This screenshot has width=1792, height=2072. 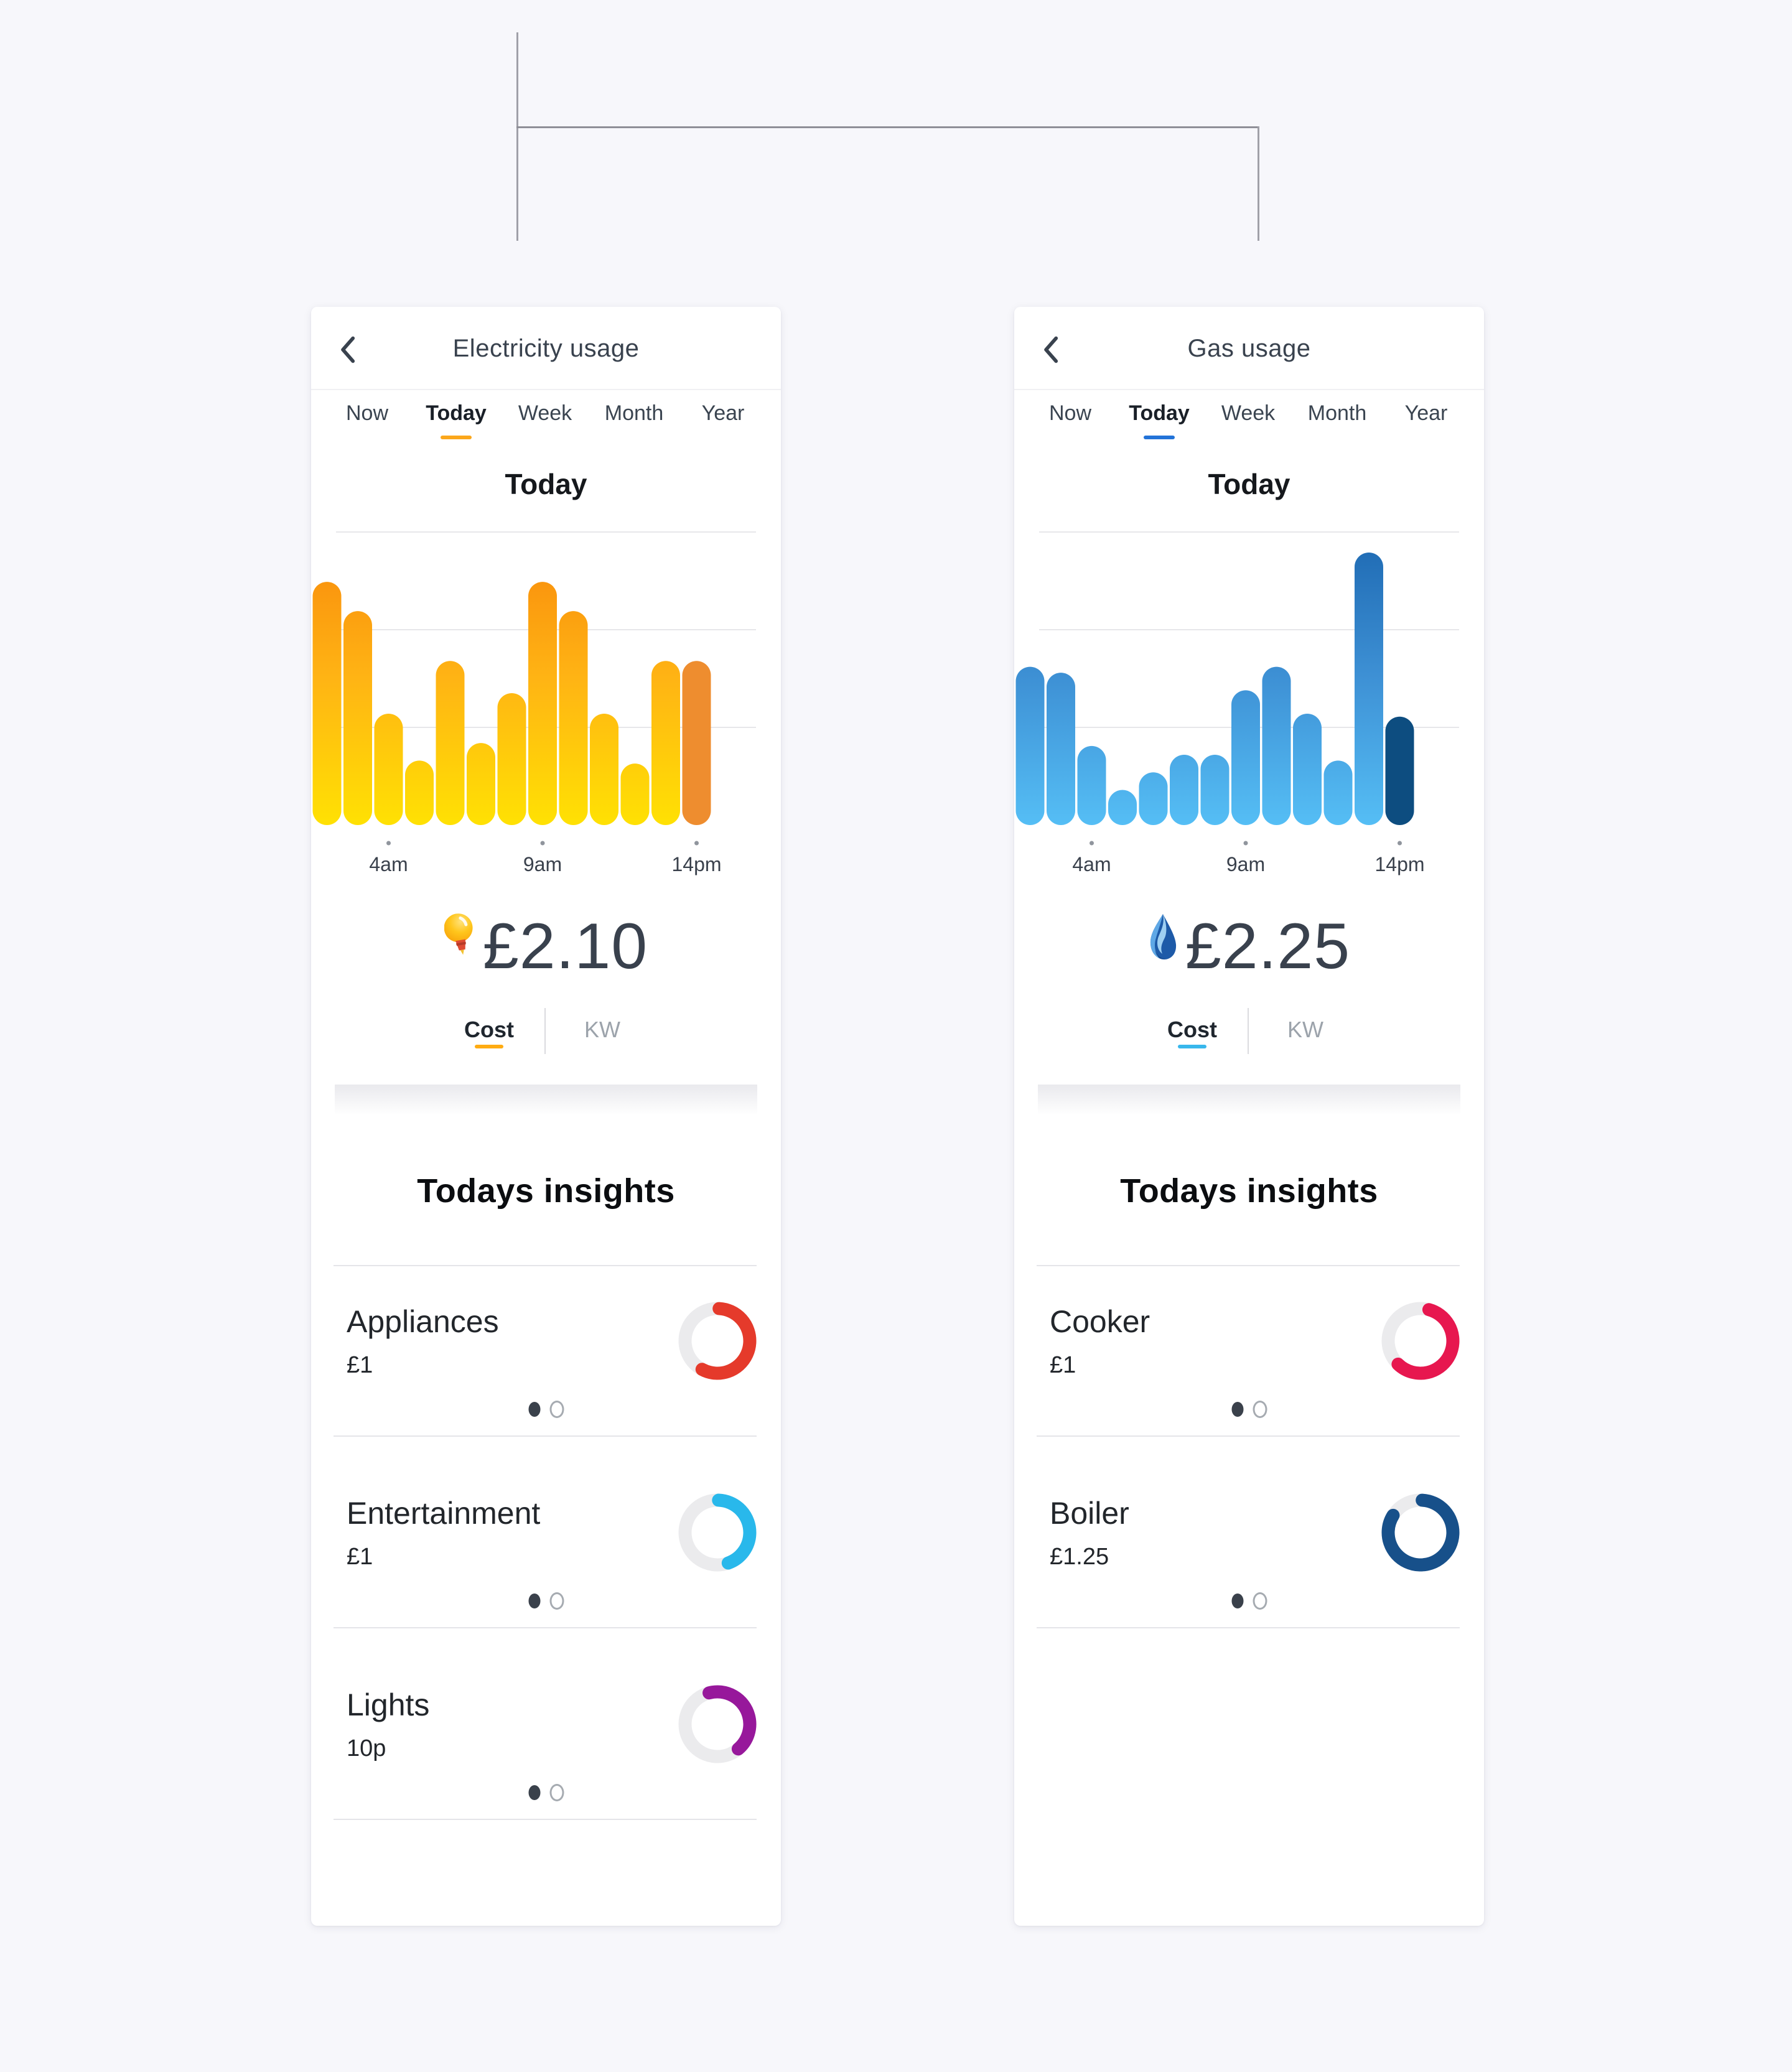 What do you see at coordinates (1420, 1532) in the screenshot?
I see `boiler-progress-ring` at bounding box center [1420, 1532].